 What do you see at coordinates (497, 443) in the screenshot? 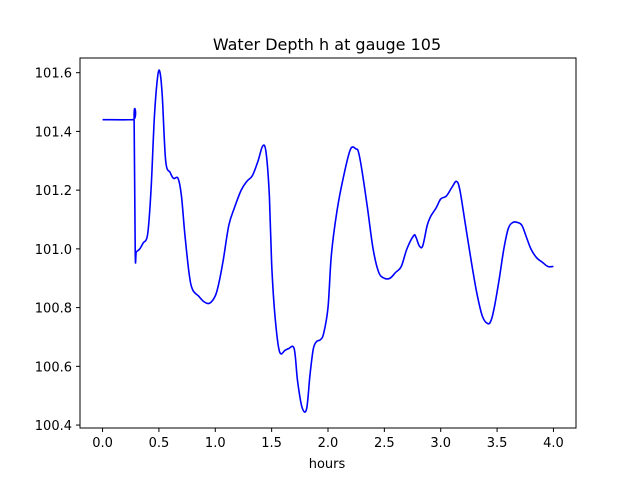
I see `x-tick-label: 3.5` at bounding box center [497, 443].